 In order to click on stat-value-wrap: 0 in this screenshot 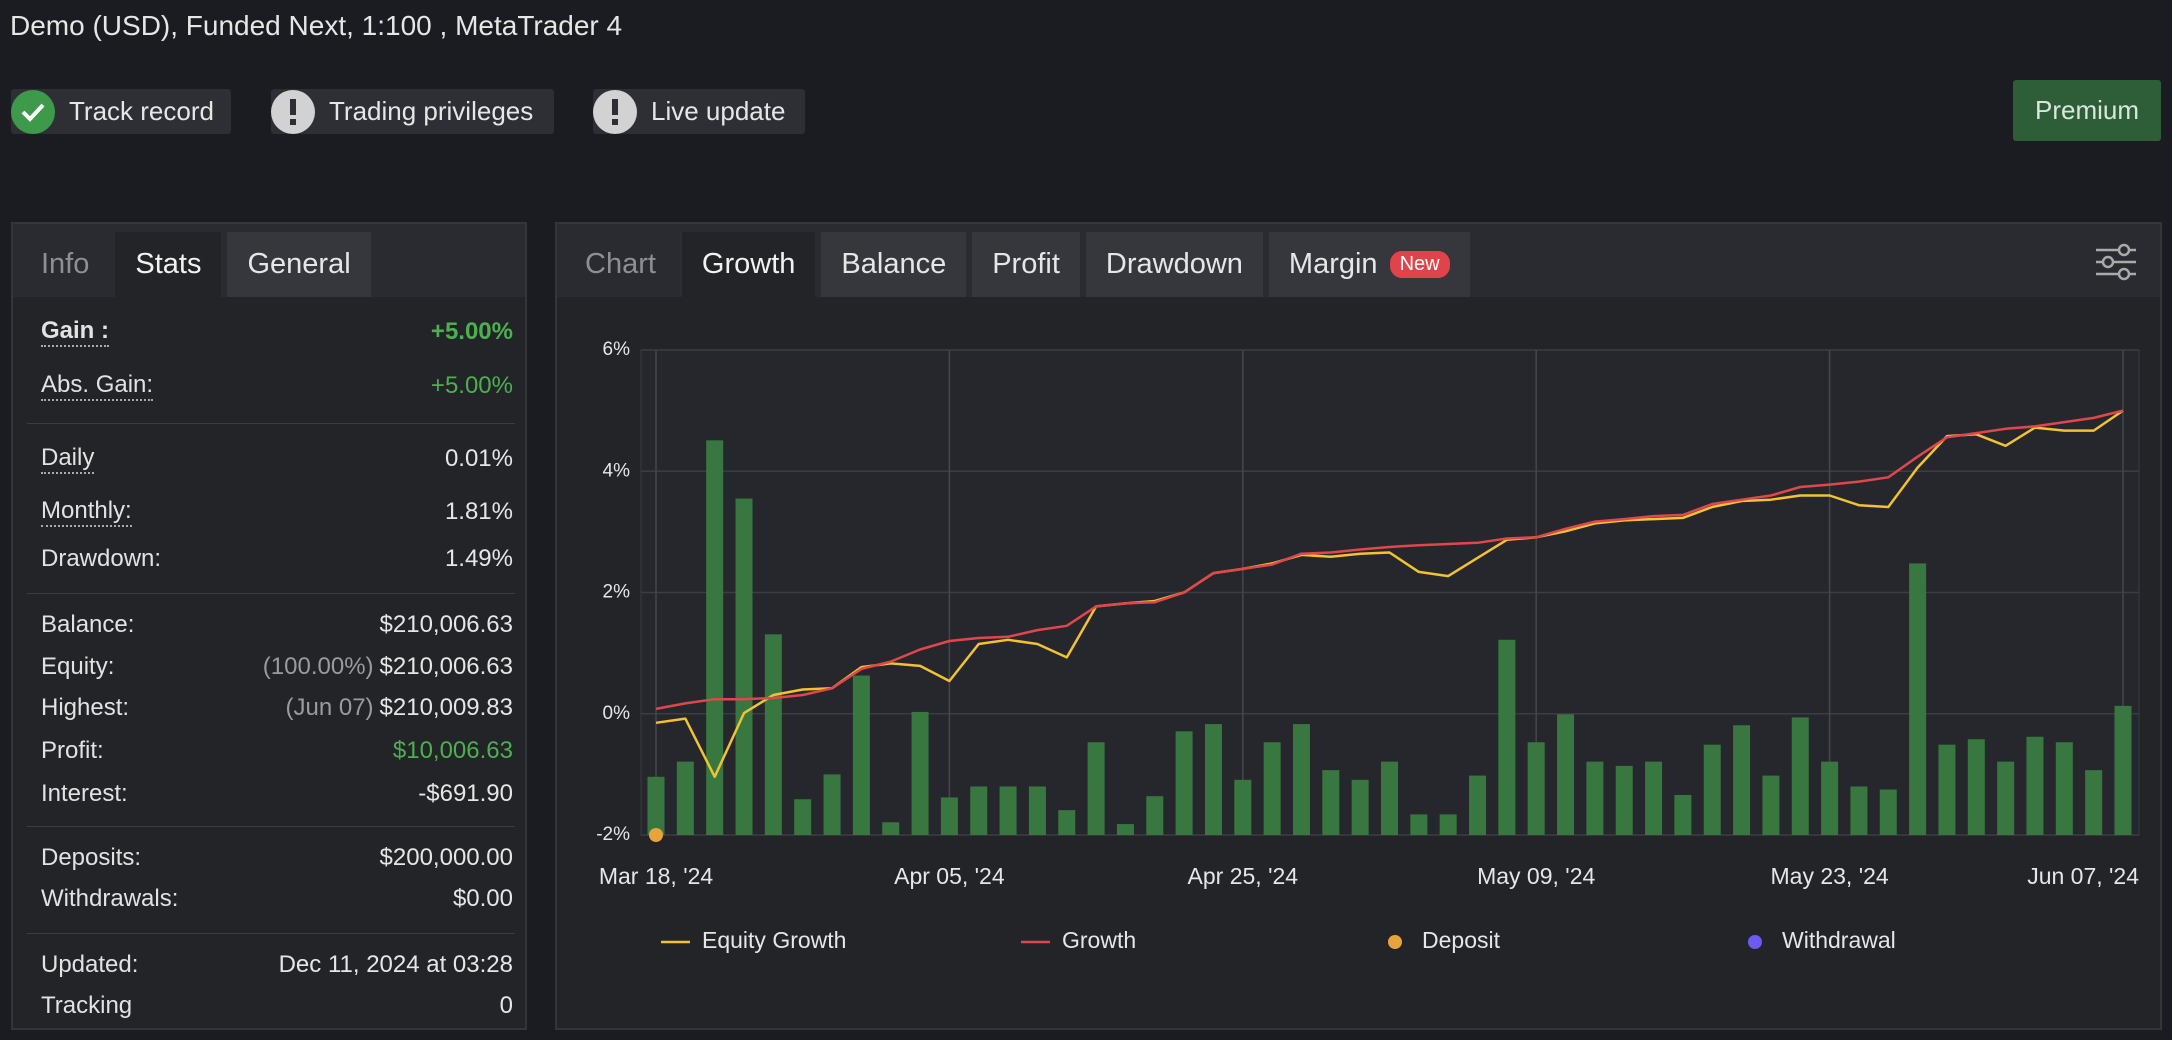, I will do `click(506, 1006)`.